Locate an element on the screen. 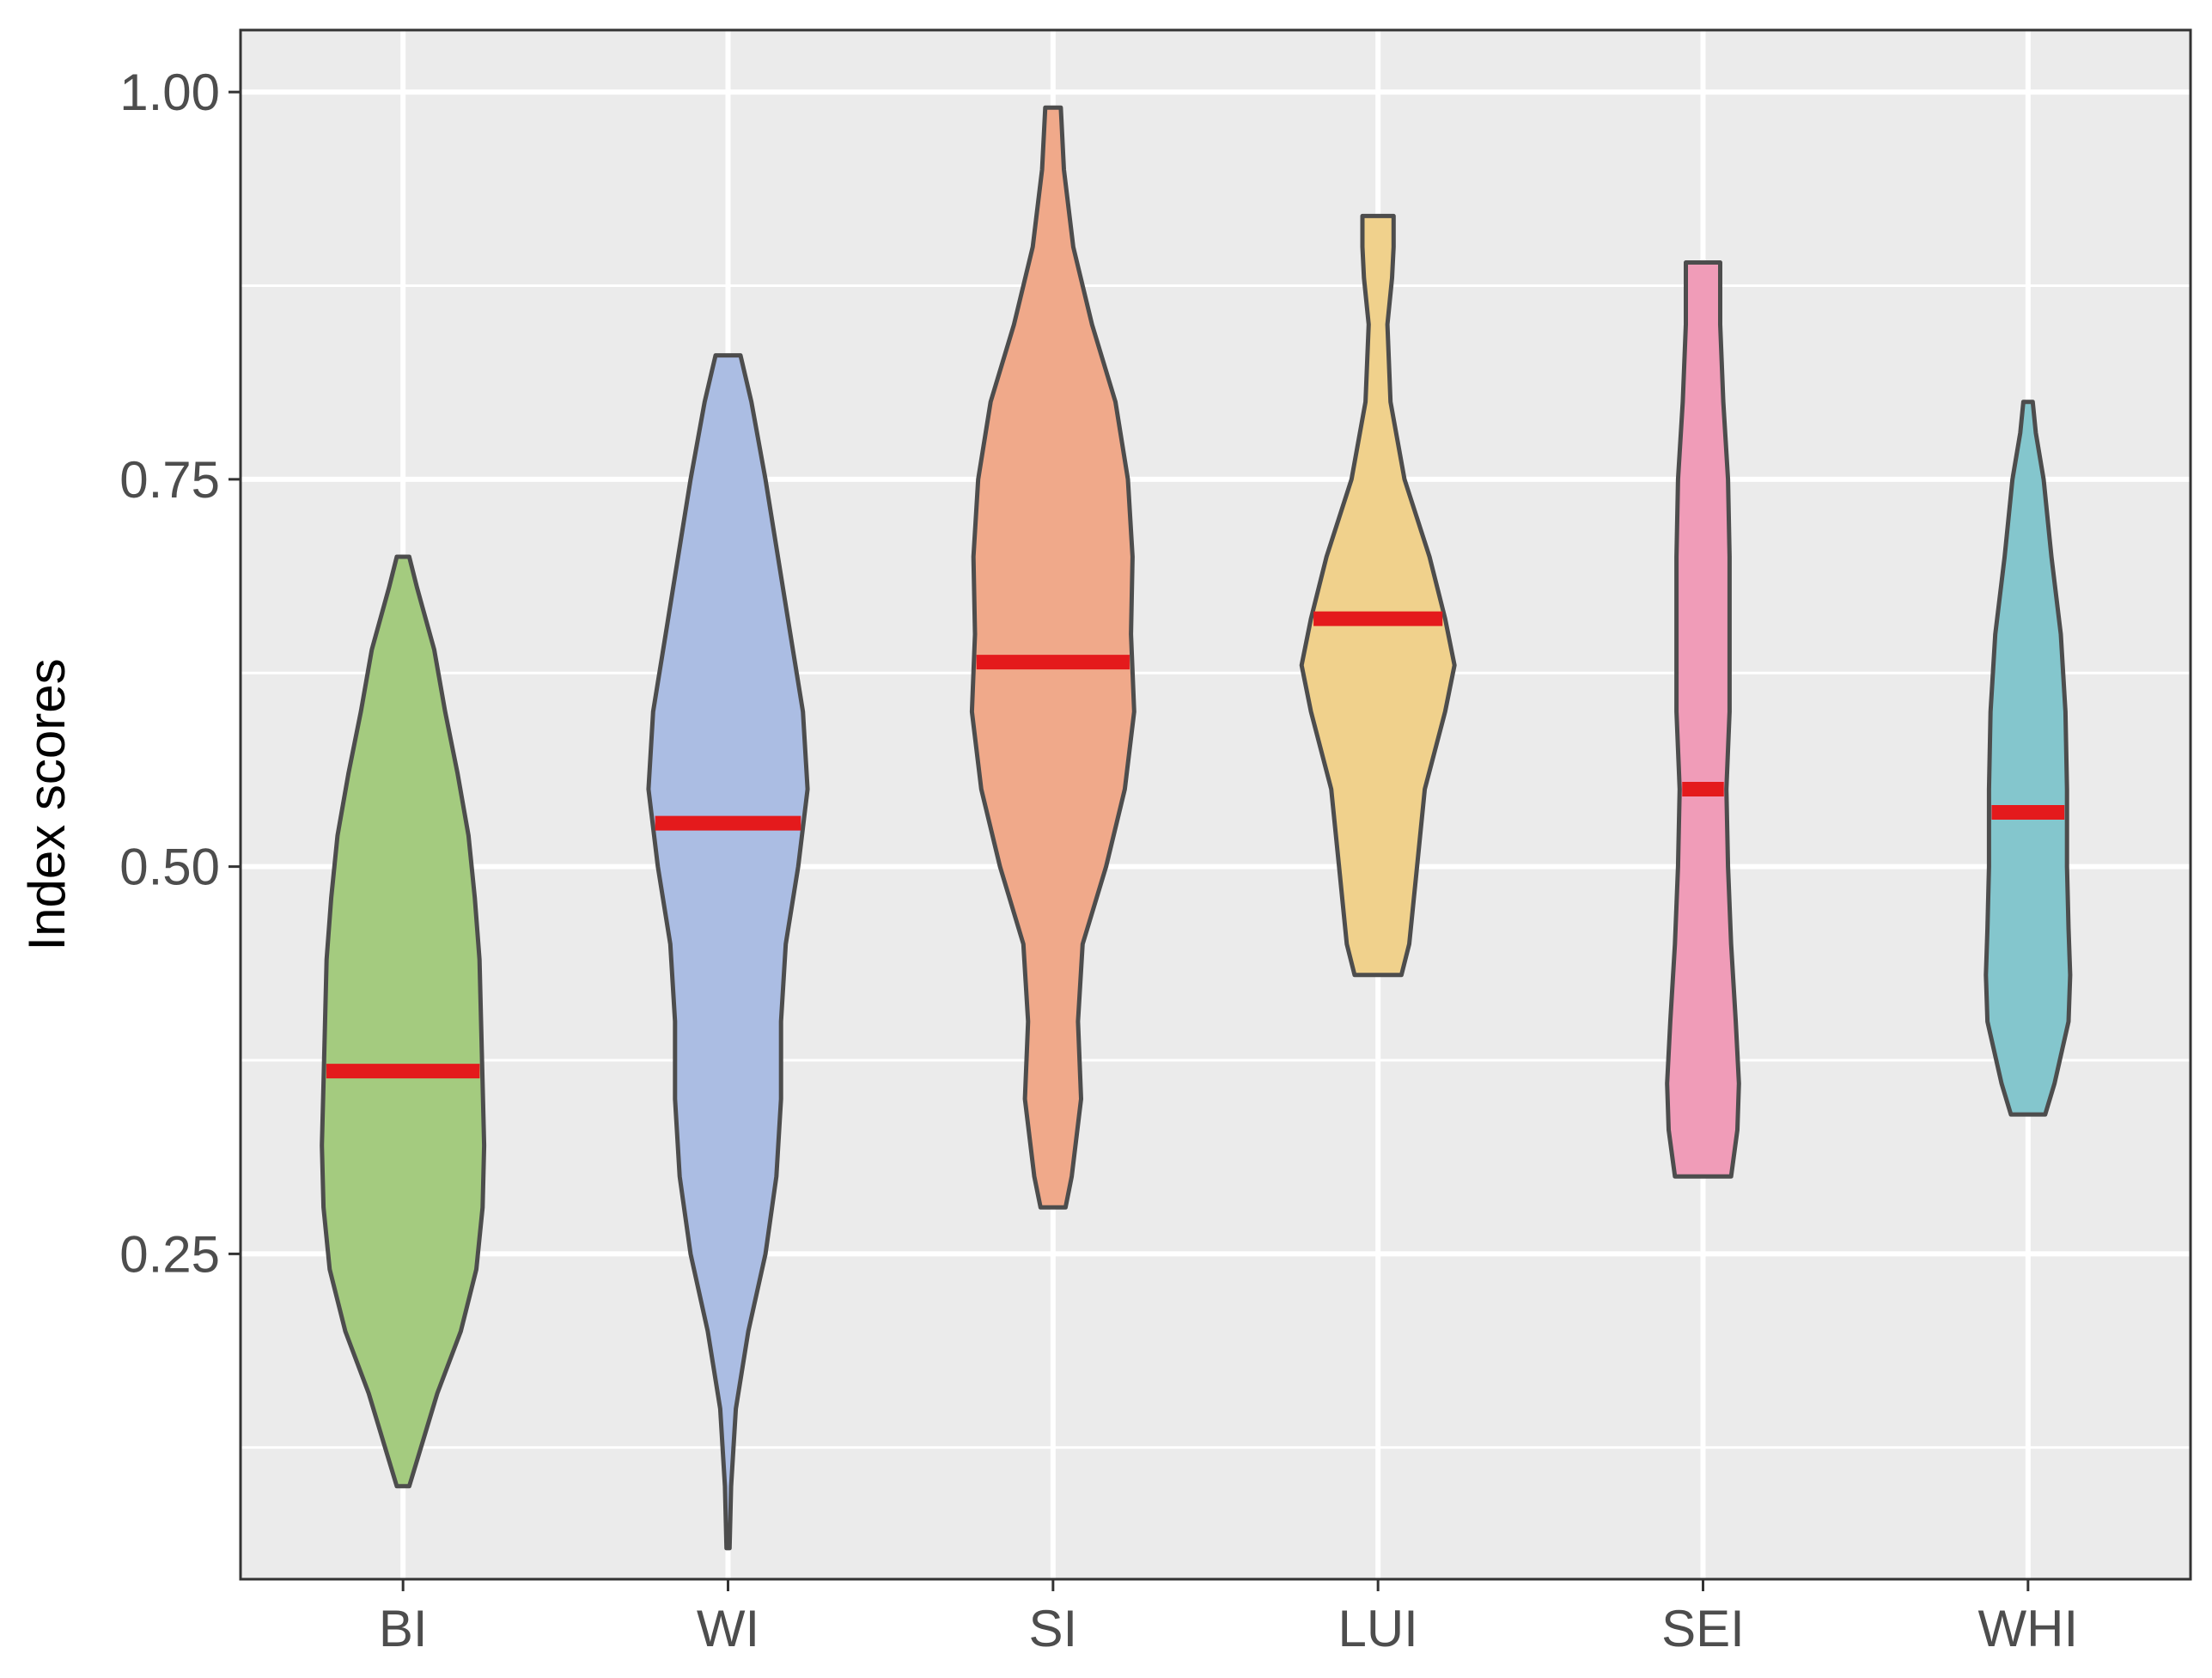  violin-bi is located at coordinates (403, 1021).